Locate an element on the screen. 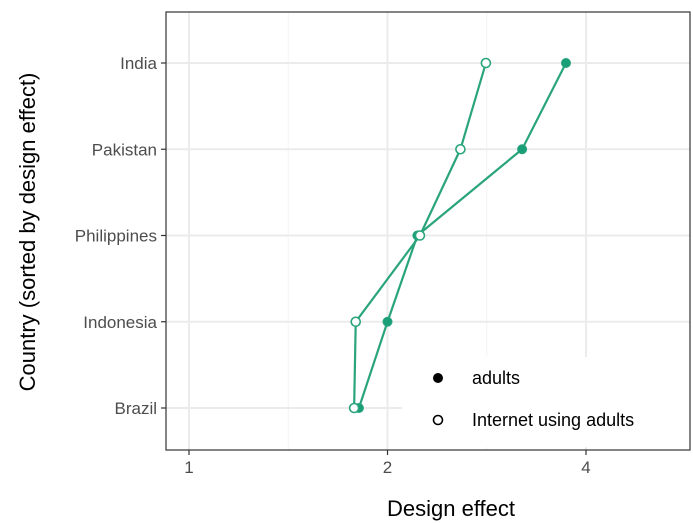  legend: adults Internet using adults is located at coordinates (546, 402).